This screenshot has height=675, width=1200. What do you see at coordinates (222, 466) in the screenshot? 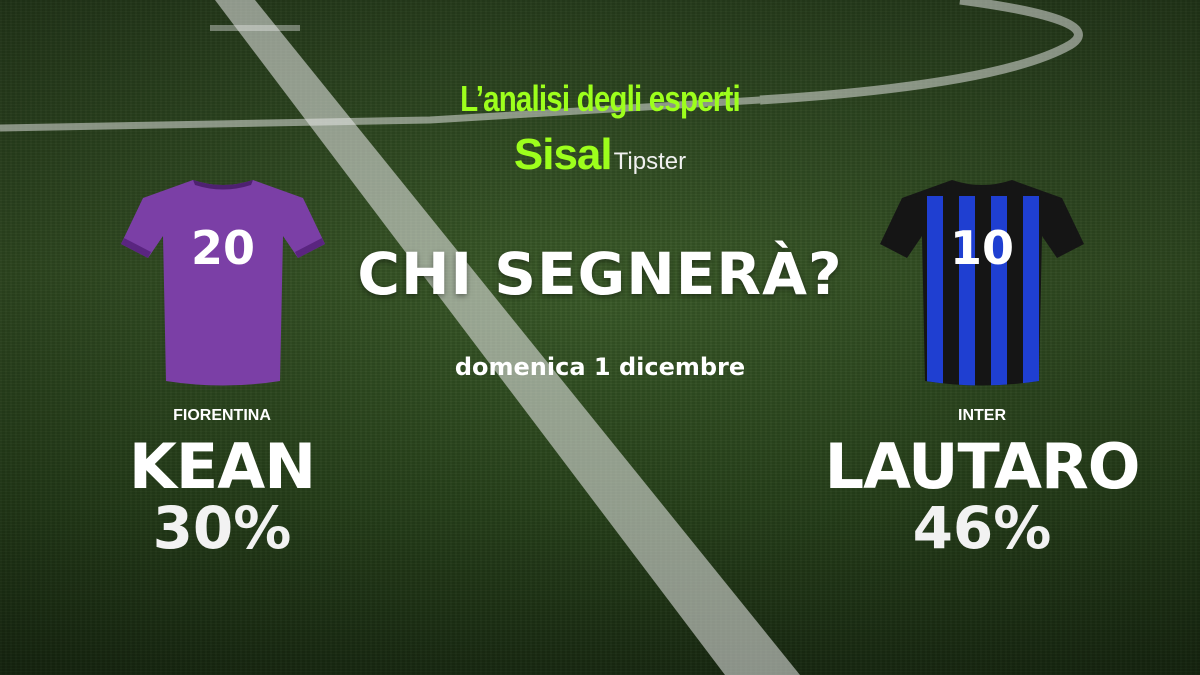
I see `player-name: KEAN` at bounding box center [222, 466].